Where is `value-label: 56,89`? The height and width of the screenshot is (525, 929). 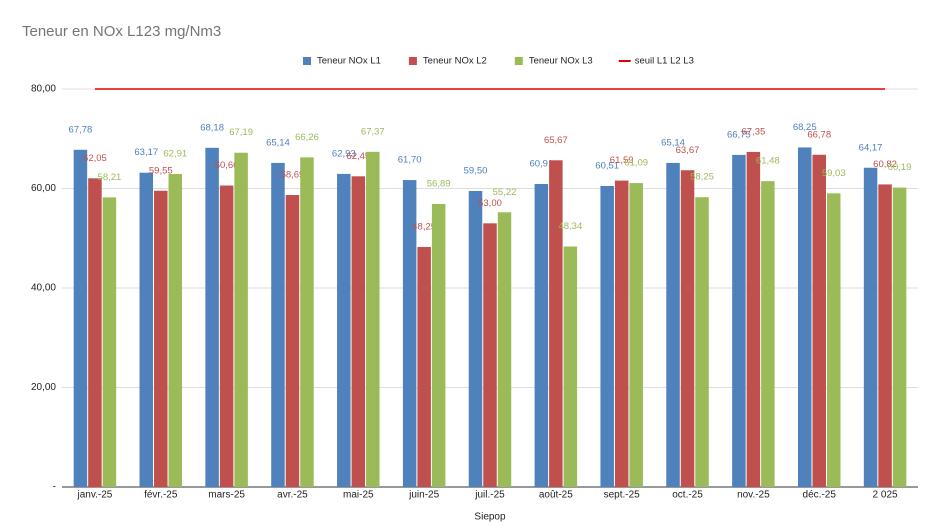 value-label: 56,89 is located at coordinates (439, 183).